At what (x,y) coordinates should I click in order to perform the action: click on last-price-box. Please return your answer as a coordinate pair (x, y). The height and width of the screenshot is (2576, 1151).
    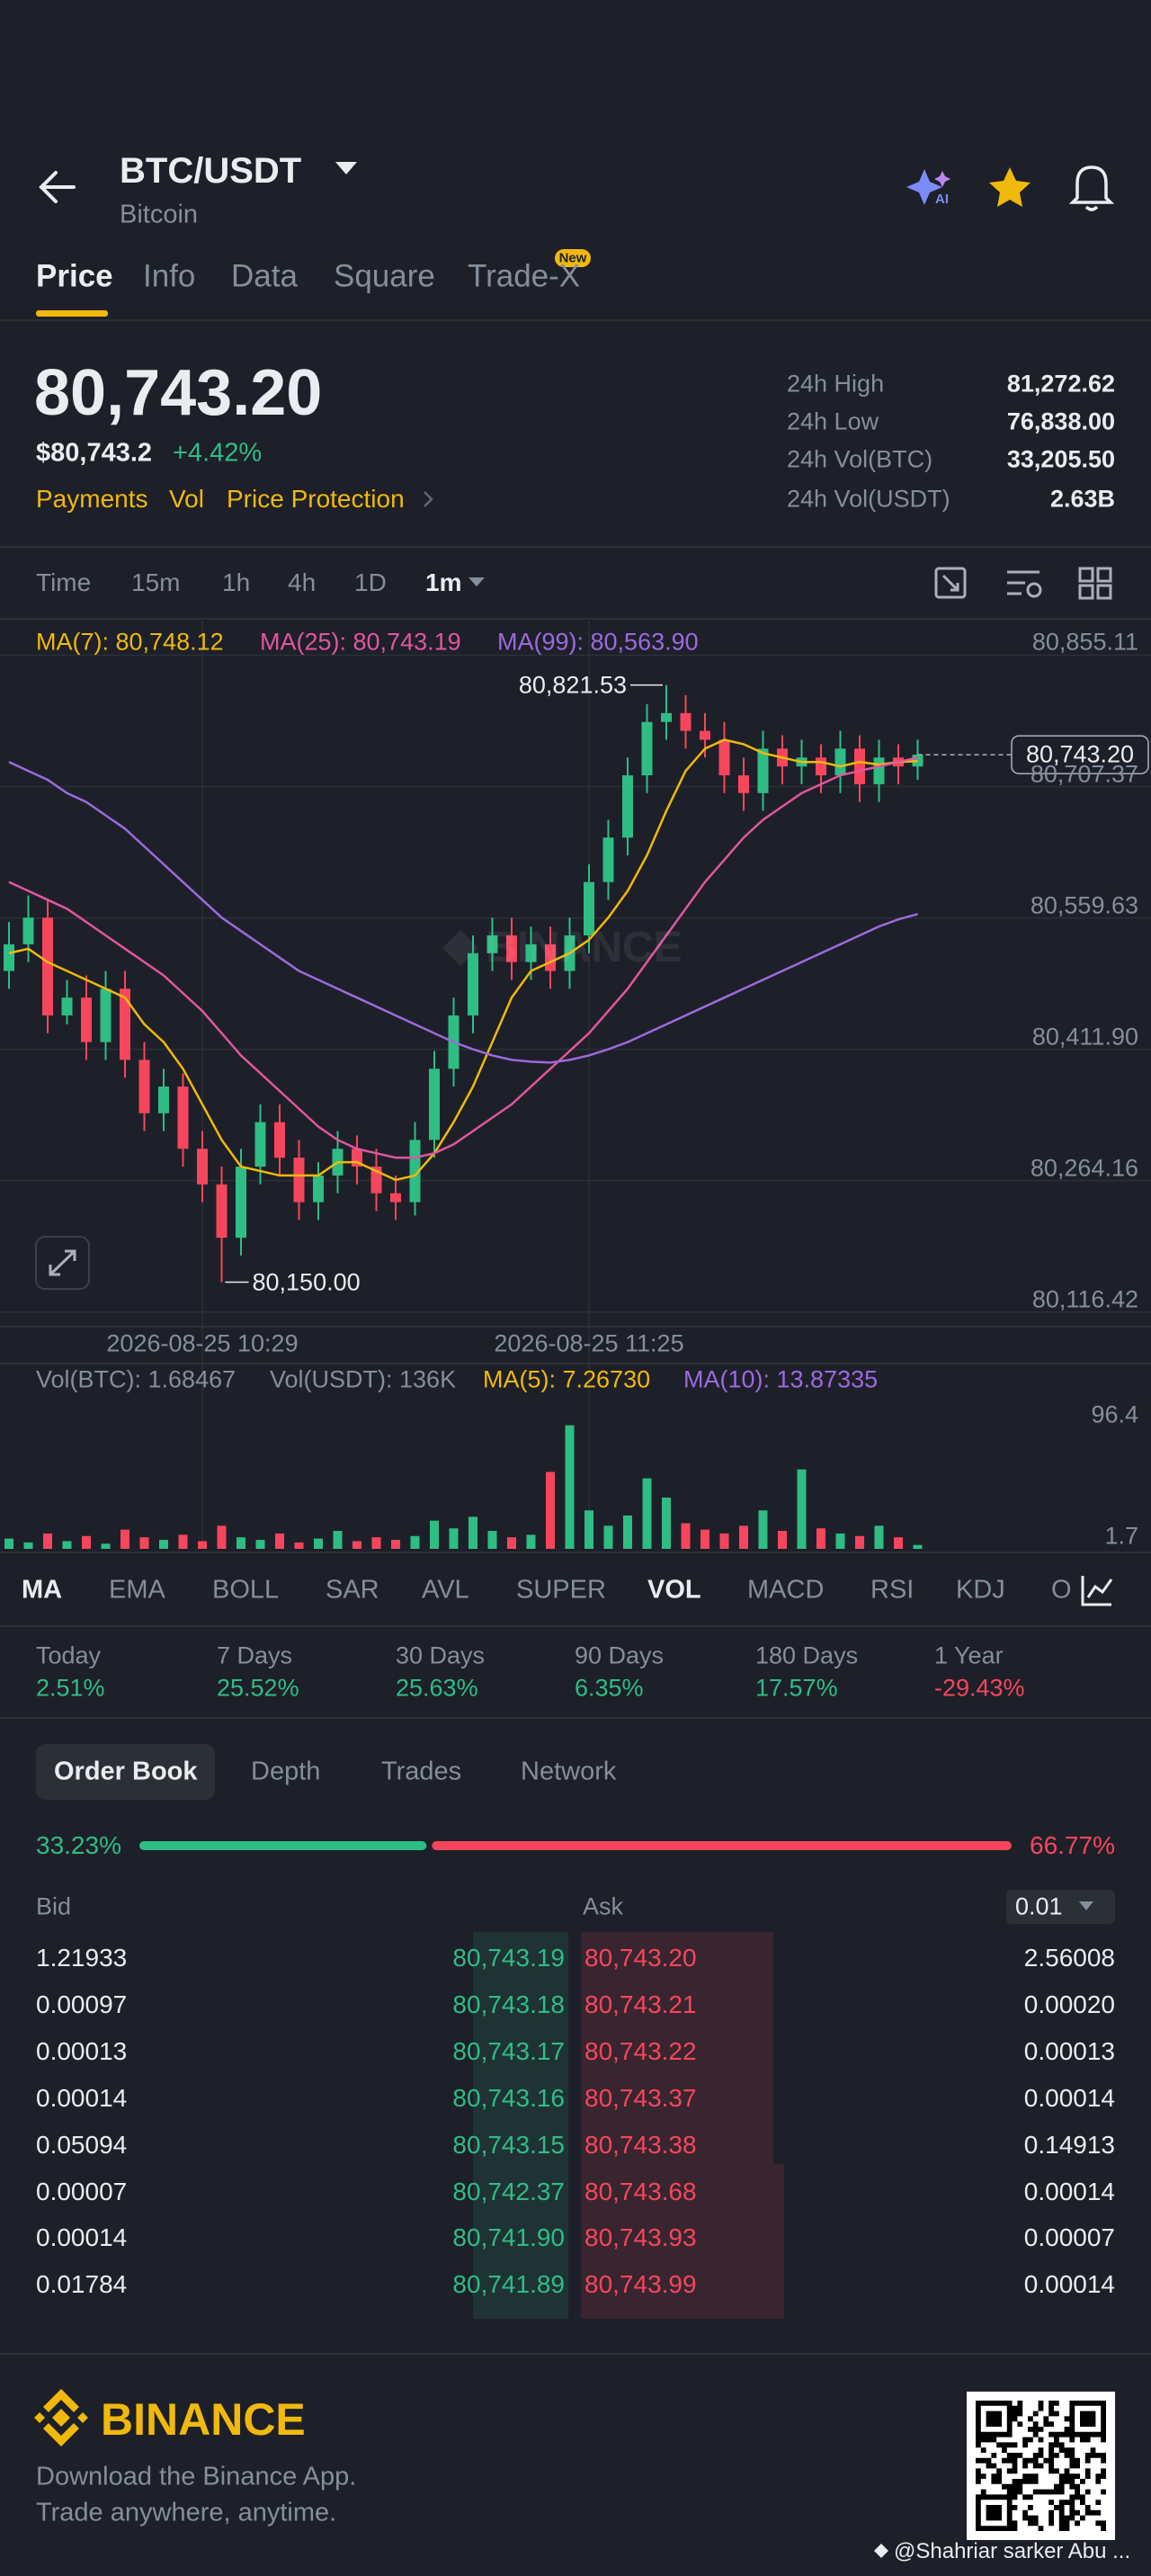
    Looking at the image, I should click on (1080, 754).